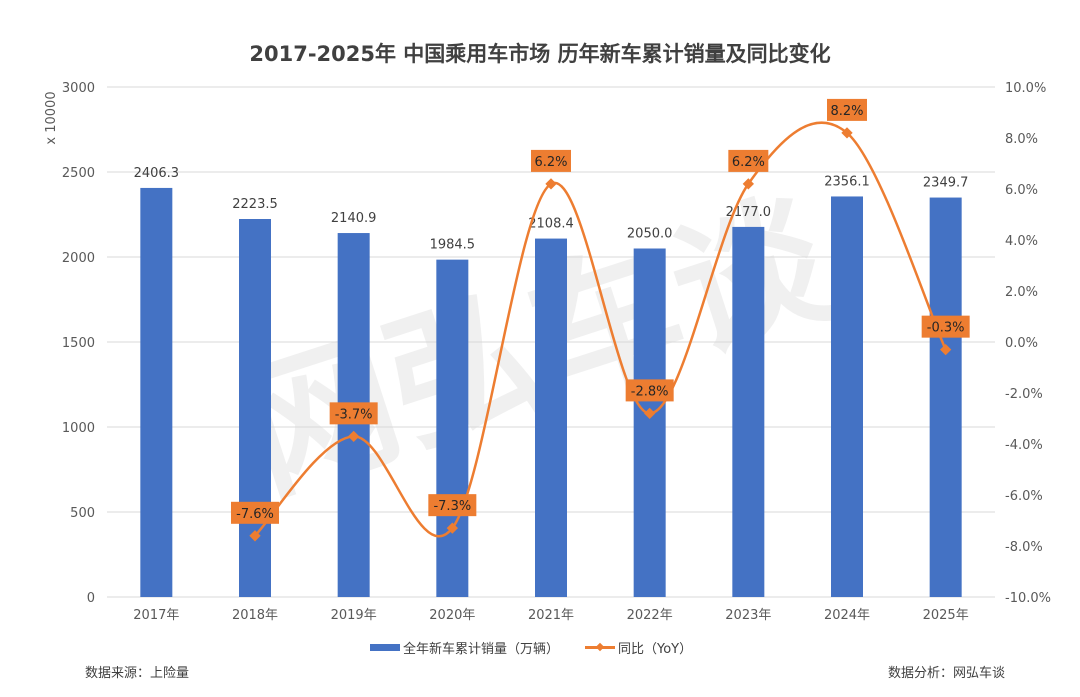 The height and width of the screenshot is (697, 1080). Describe the element at coordinates (82, 513) in the screenshot. I see `y-tick-label: 500` at that location.